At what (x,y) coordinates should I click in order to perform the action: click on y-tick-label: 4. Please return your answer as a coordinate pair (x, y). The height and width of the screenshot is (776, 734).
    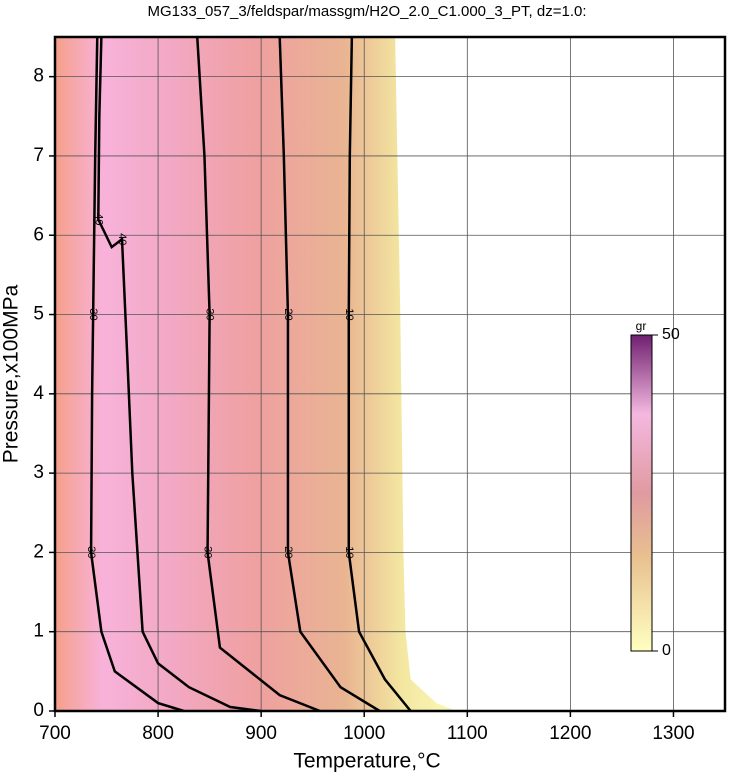
    Looking at the image, I should click on (38, 393).